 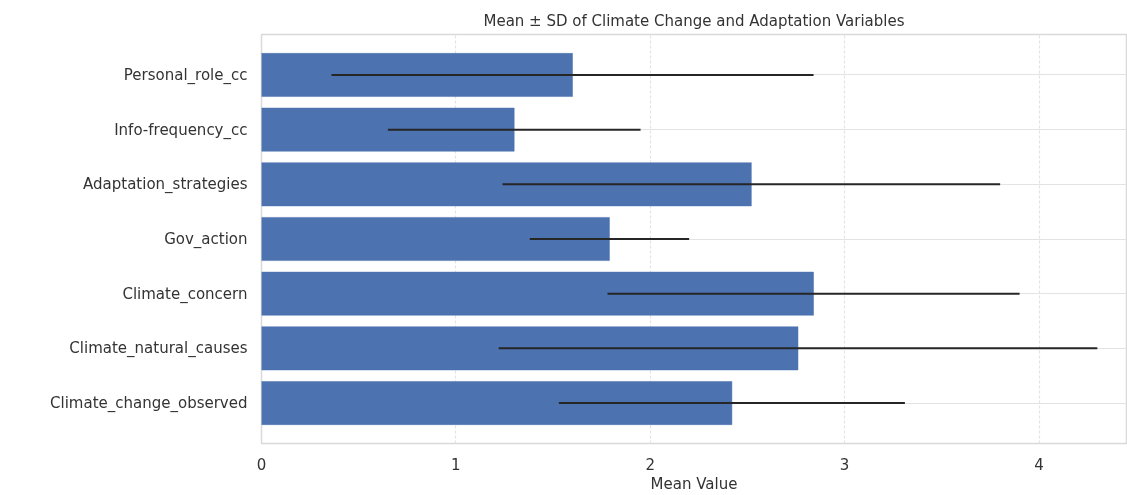 What do you see at coordinates (261, 464) in the screenshot?
I see `x-tick-label: 0` at bounding box center [261, 464].